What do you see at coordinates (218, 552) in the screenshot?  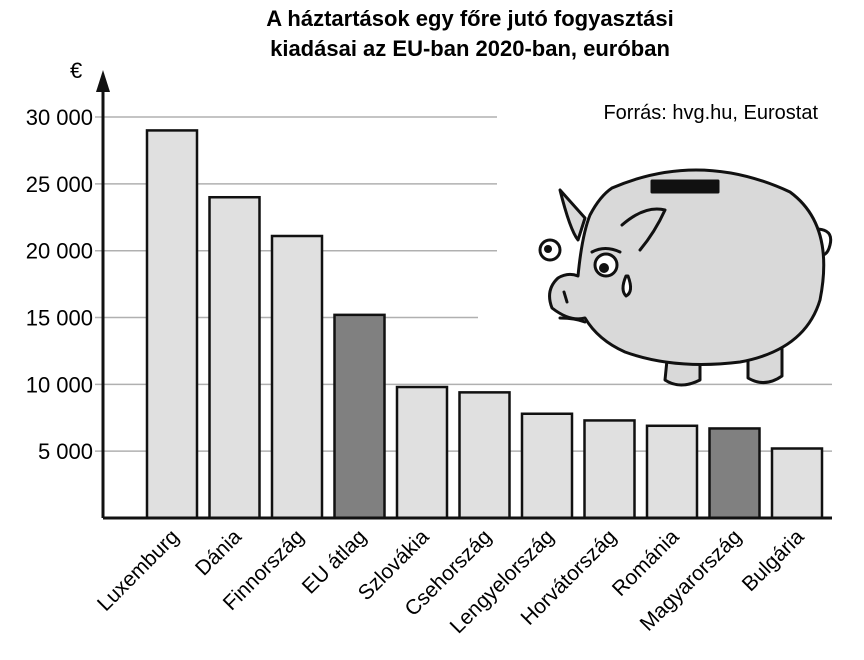 I see `category-label: Dánia` at bounding box center [218, 552].